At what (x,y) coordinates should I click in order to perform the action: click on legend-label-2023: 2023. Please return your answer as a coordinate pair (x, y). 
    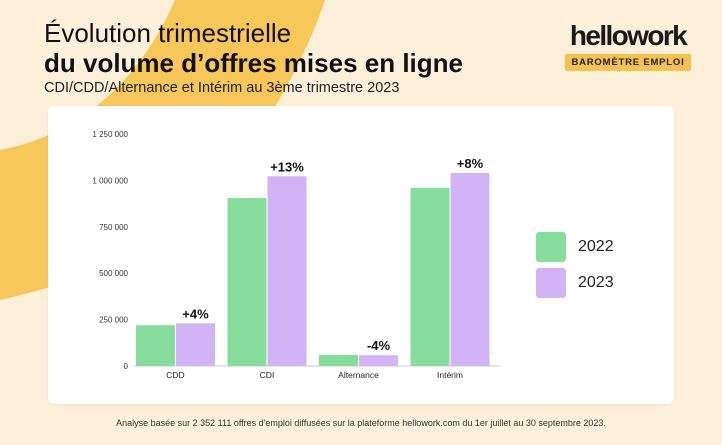
    Looking at the image, I should click on (596, 282).